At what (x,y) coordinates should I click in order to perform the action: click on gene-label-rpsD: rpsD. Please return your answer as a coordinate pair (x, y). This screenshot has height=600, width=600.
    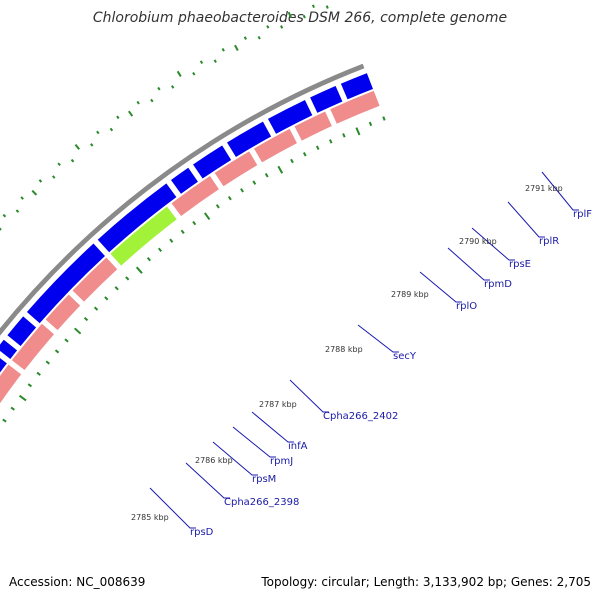
    Looking at the image, I should click on (202, 532).